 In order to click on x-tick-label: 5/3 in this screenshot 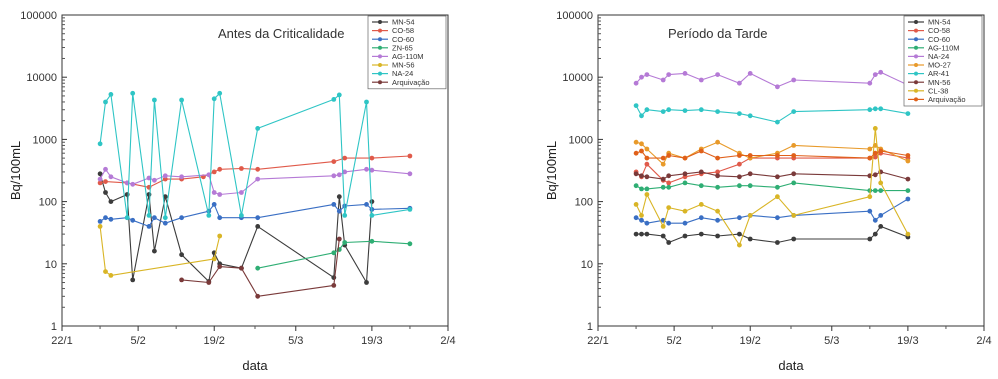, I will do `click(295, 341)`.